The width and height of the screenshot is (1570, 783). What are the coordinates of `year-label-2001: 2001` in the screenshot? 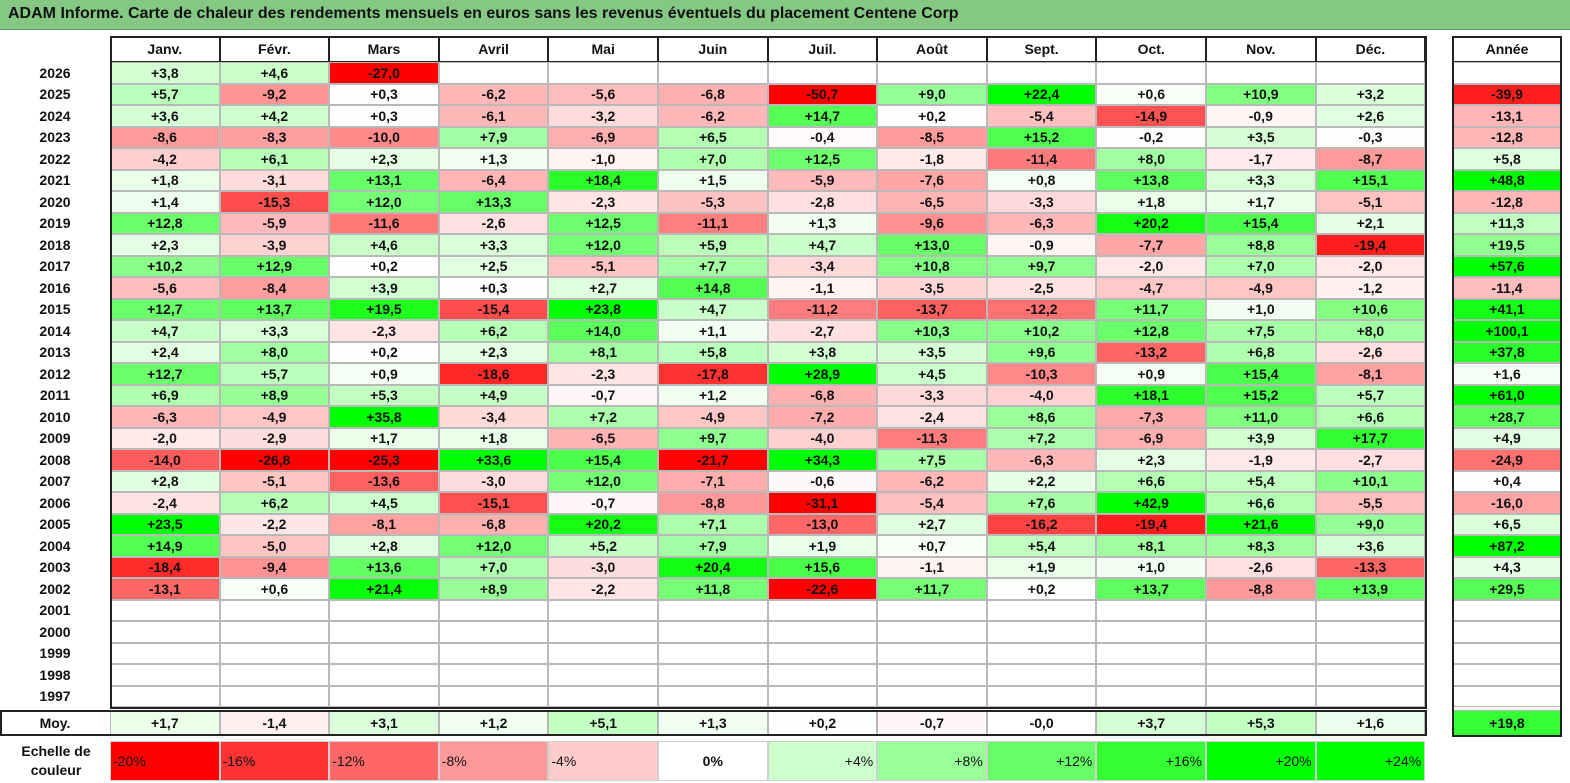 It's located at (55, 610).